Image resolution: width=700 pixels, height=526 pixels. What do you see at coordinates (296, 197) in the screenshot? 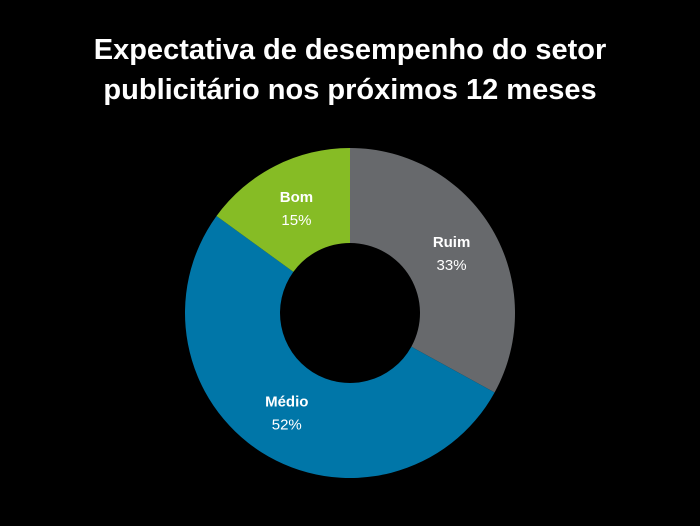
I see `slice-label-bom: Bom` at bounding box center [296, 197].